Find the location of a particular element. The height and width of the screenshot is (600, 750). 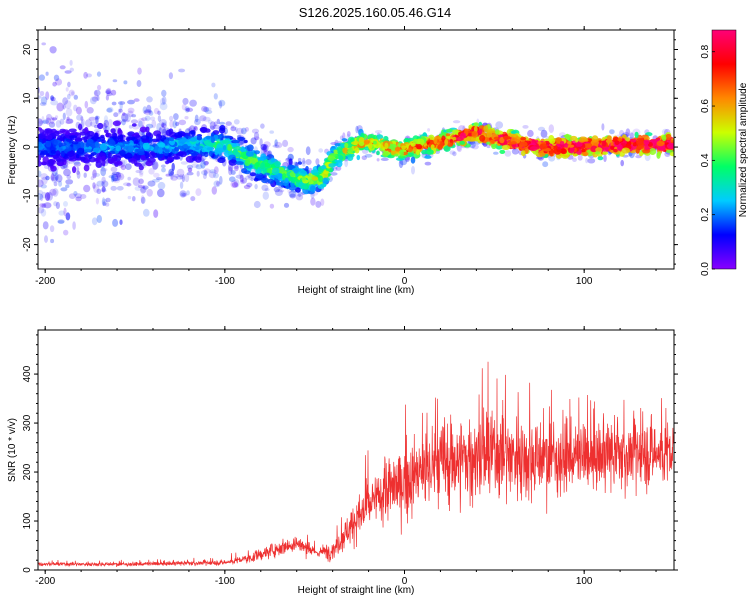

snr-y-label: SNR (10 * v/v) is located at coordinates (12, 450).